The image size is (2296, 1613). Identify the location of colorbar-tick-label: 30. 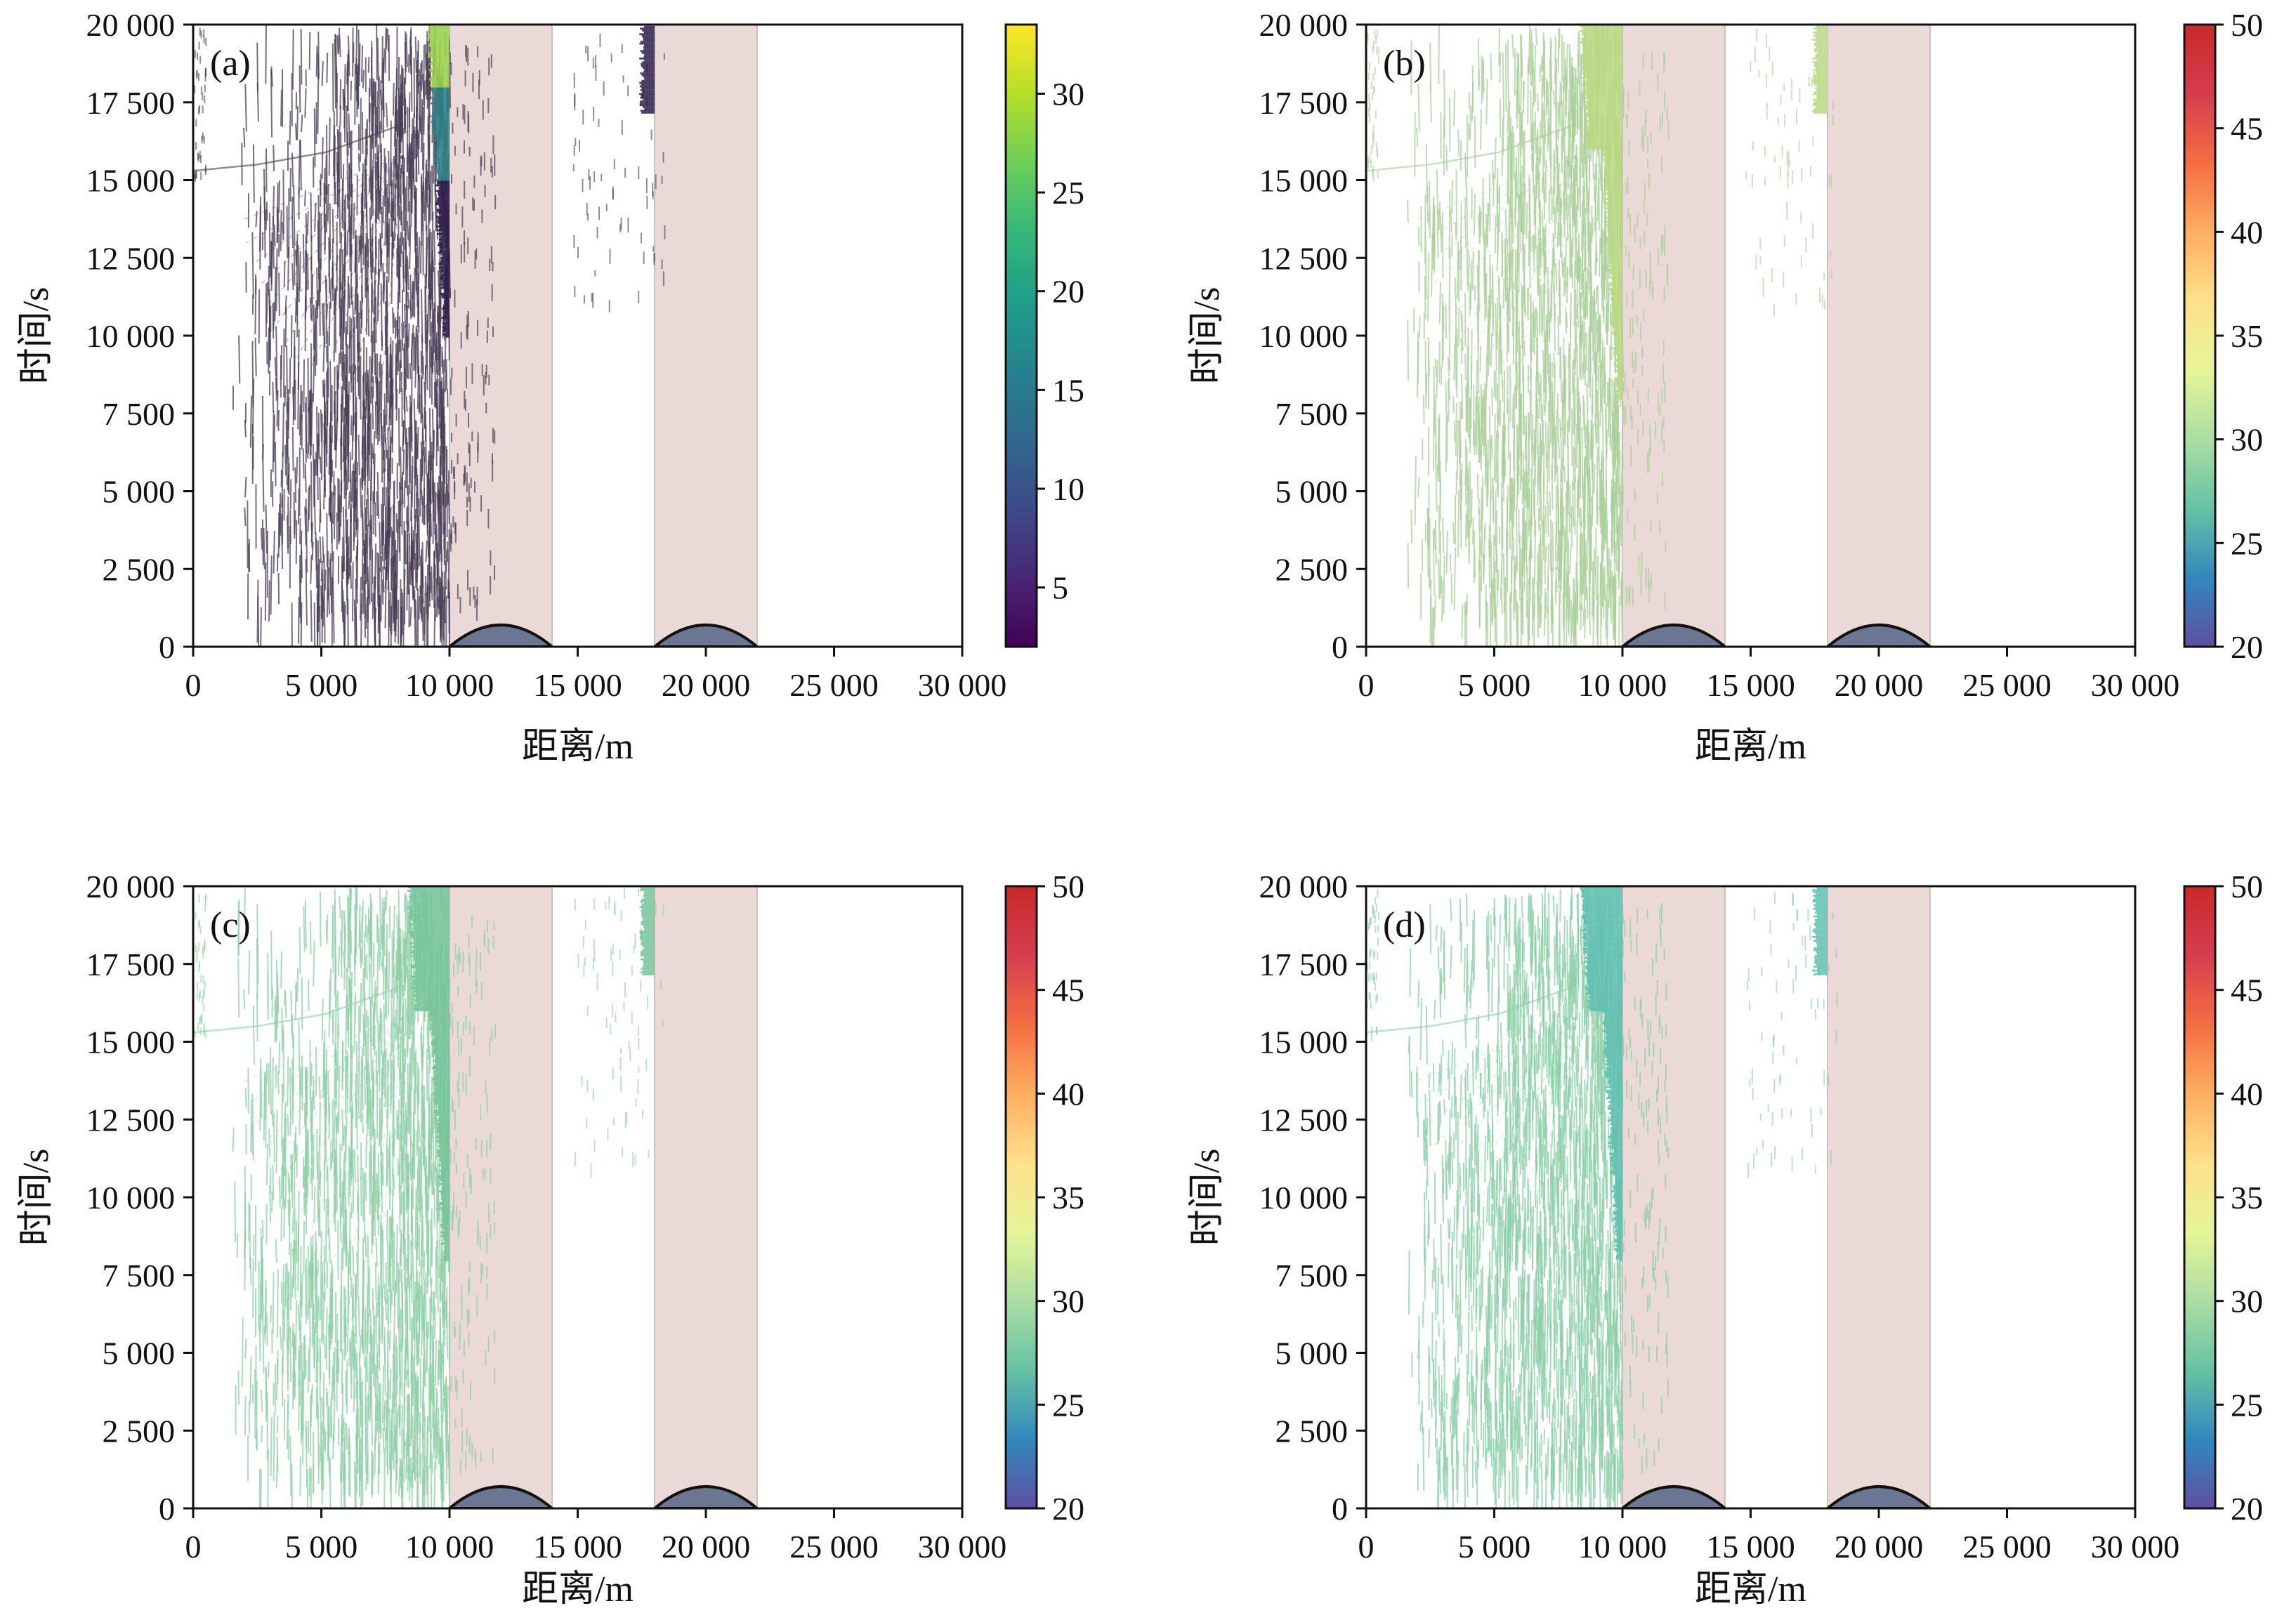
(1068, 94).